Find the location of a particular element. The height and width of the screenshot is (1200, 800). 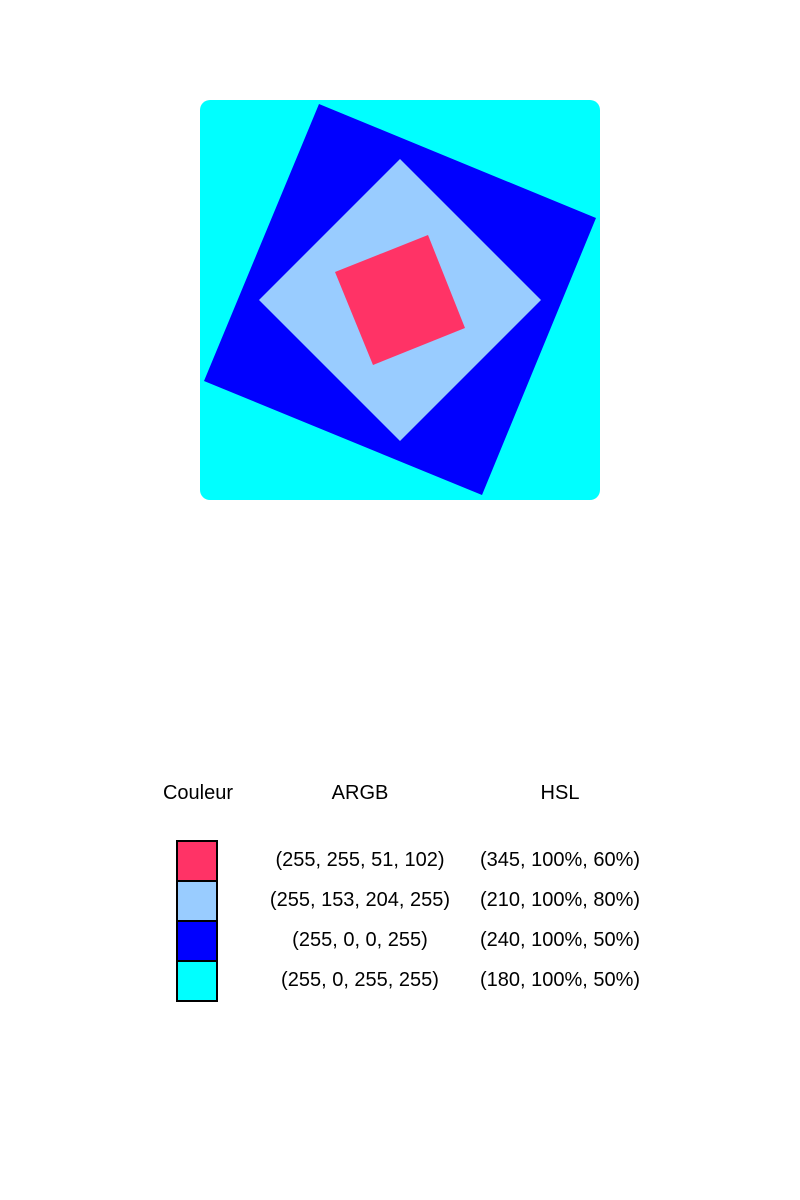

legend-row-light-blue: (255, 153, 204, 255) (210, 100%, 80%) is located at coordinates (400, 901).